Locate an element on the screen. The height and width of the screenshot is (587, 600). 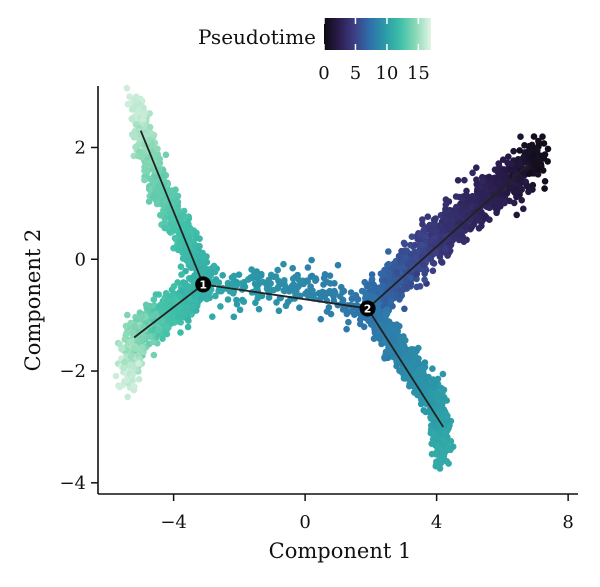
legend-ticks: 0 5 10 15 is located at coordinates (374, 51).